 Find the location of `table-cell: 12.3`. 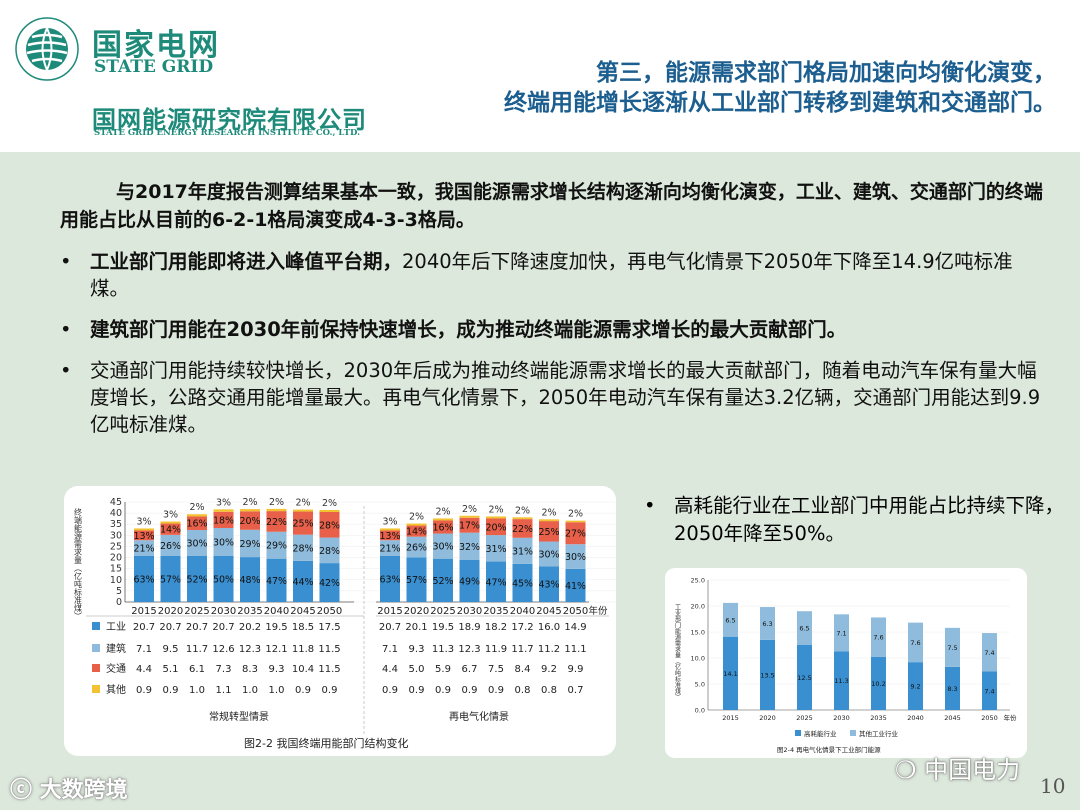

table-cell: 12.3 is located at coordinates (469, 649).